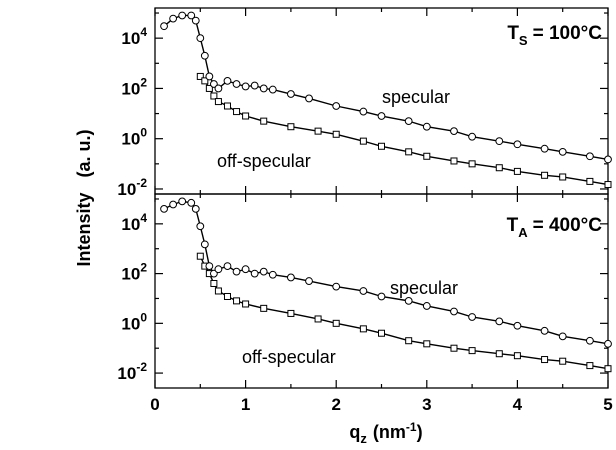 The width and height of the screenshot is (616, 450). What do you see at coordinates (132, 112) in the screenshot?
I see `panel-top-y-tick-labels: 10⁴ 10² 10⁰ 10⁻²` at bounding box center [132, 112].